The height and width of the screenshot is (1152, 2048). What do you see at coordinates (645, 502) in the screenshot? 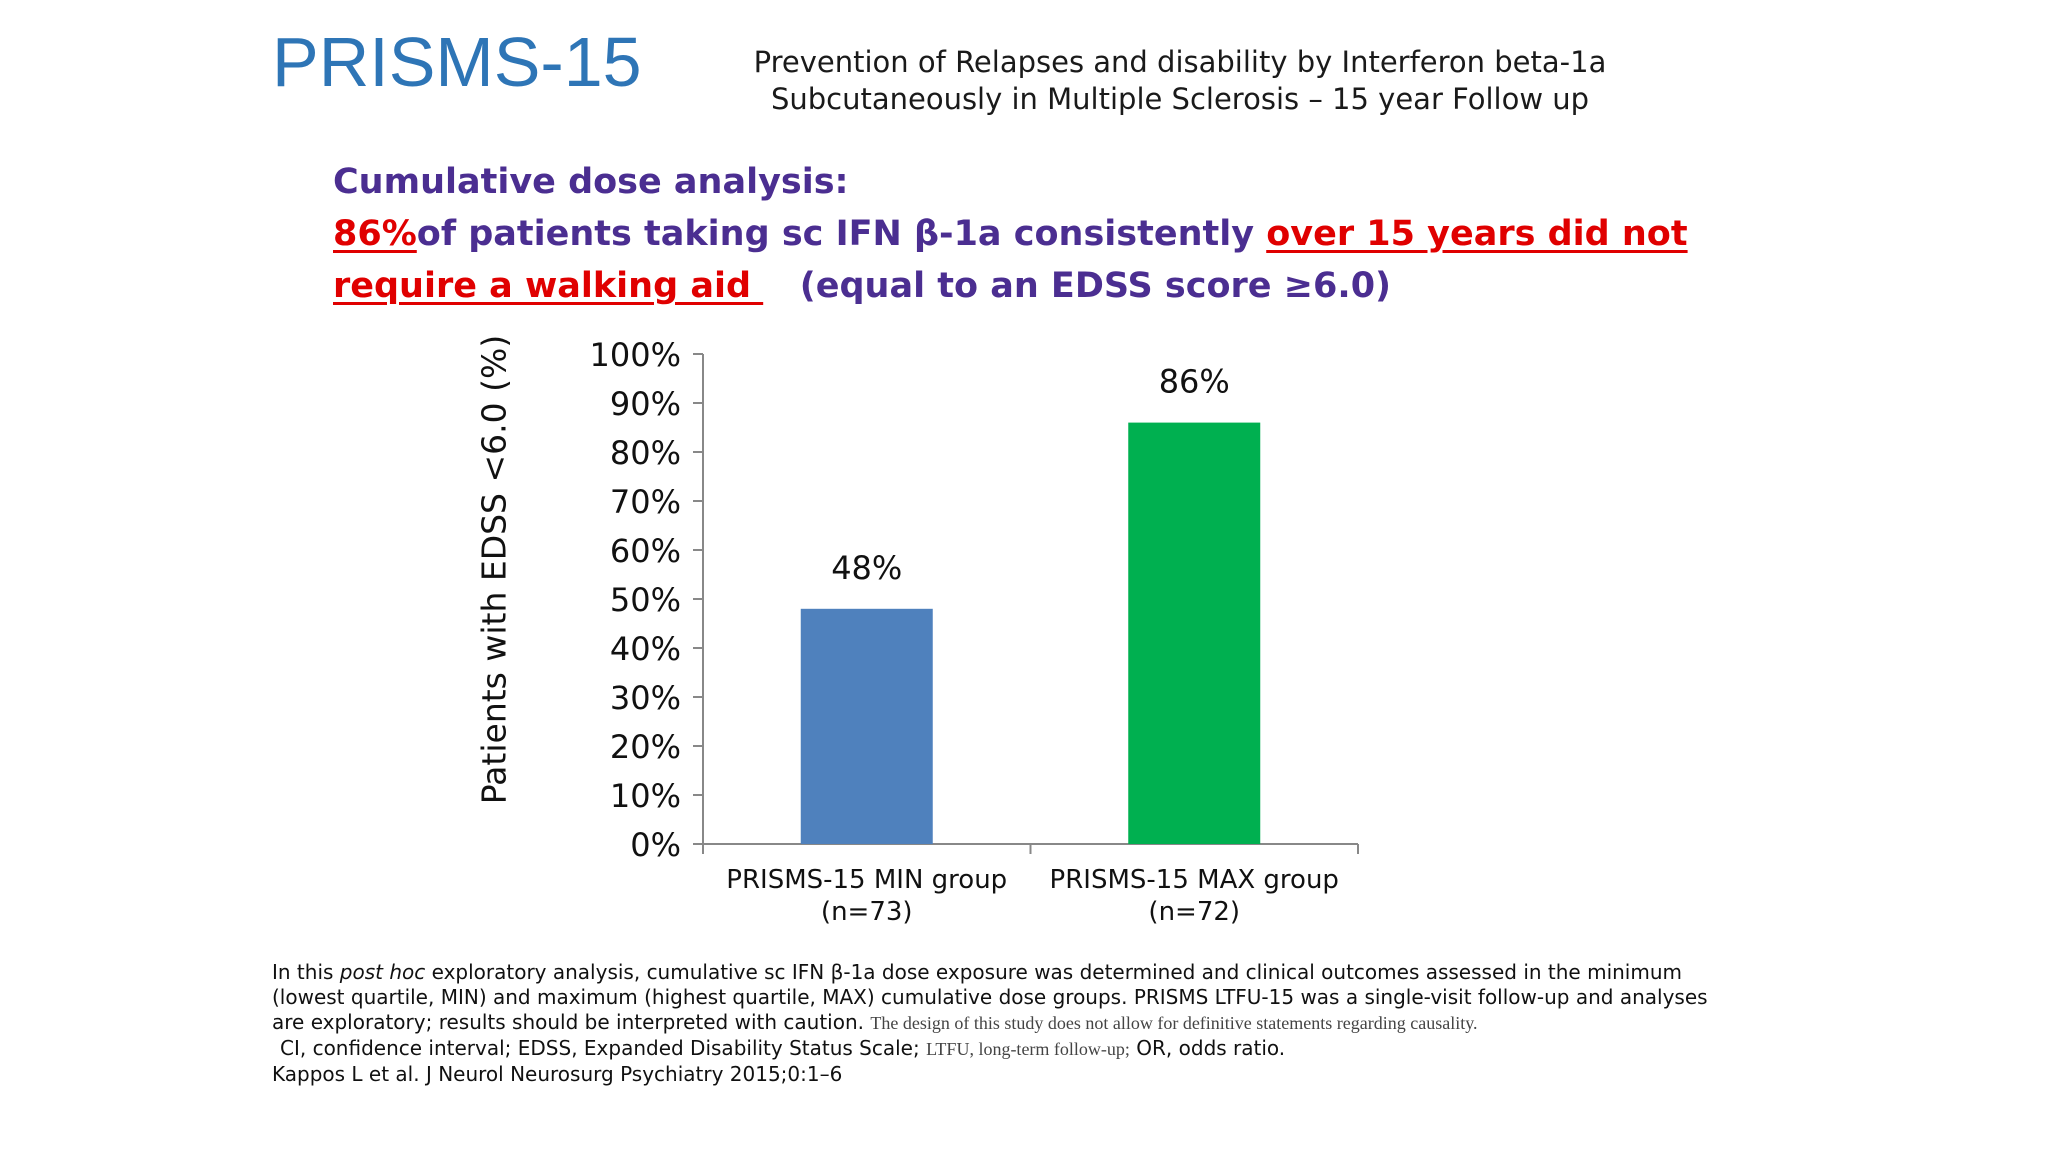
I see `y-tick-label: 70%` at bounding box center [645, 502].